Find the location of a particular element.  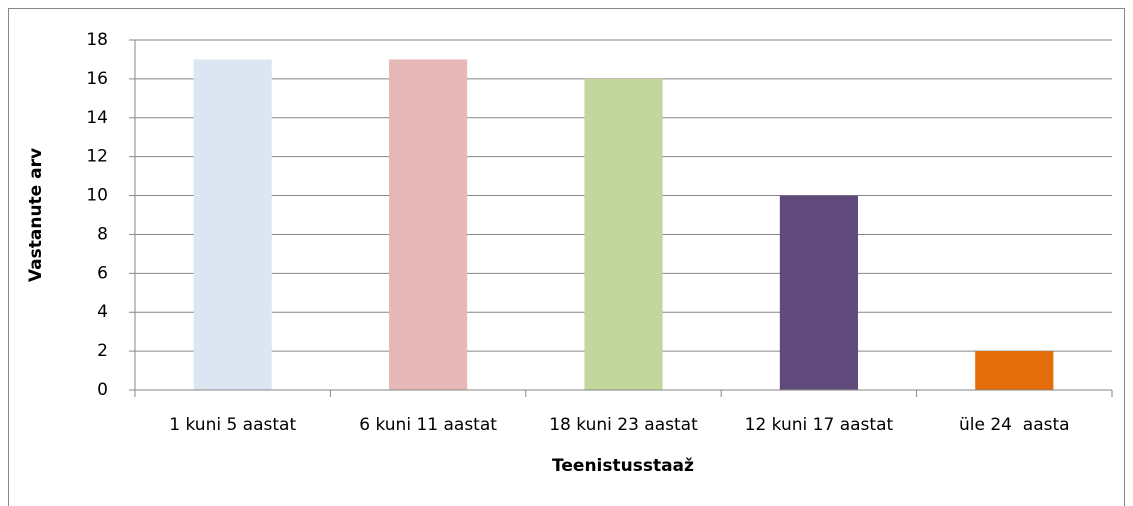

x-axis-label: Teenistusstaaž is located at coordinates (623, 466).